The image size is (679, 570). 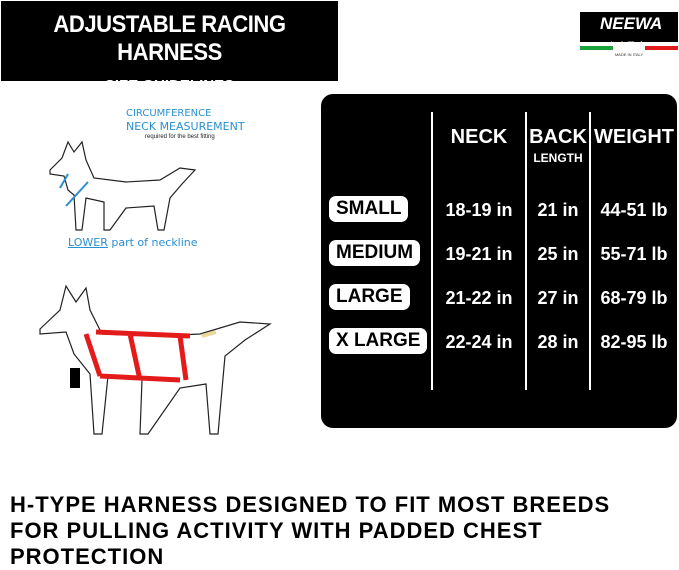 I want to click on table-row: X LARGE 22-24 in 28 in 82-95 lb, so click(x=499, y=343).